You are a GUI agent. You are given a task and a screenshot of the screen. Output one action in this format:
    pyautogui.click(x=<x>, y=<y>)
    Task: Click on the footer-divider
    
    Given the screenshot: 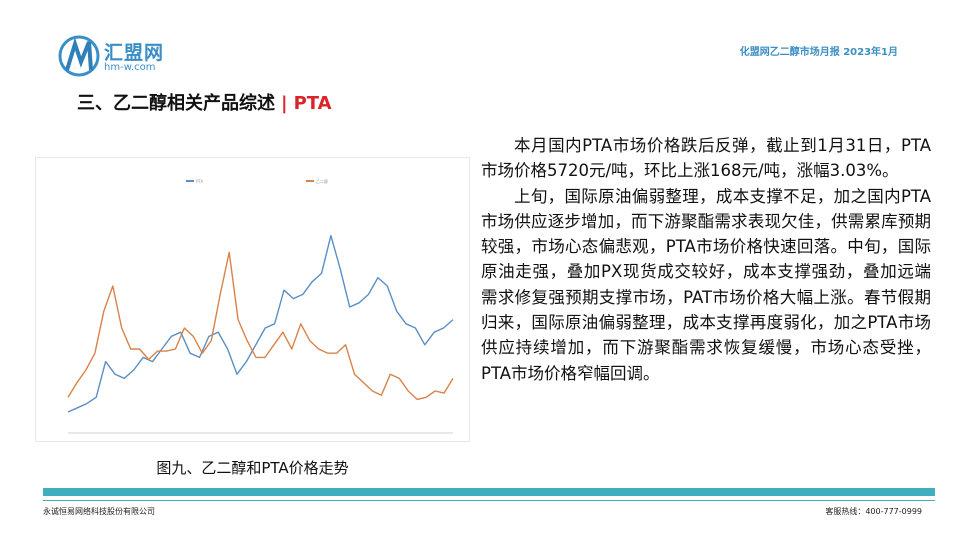 What is the action you would take?
    pyautogui.click(x=489, y=500)
    